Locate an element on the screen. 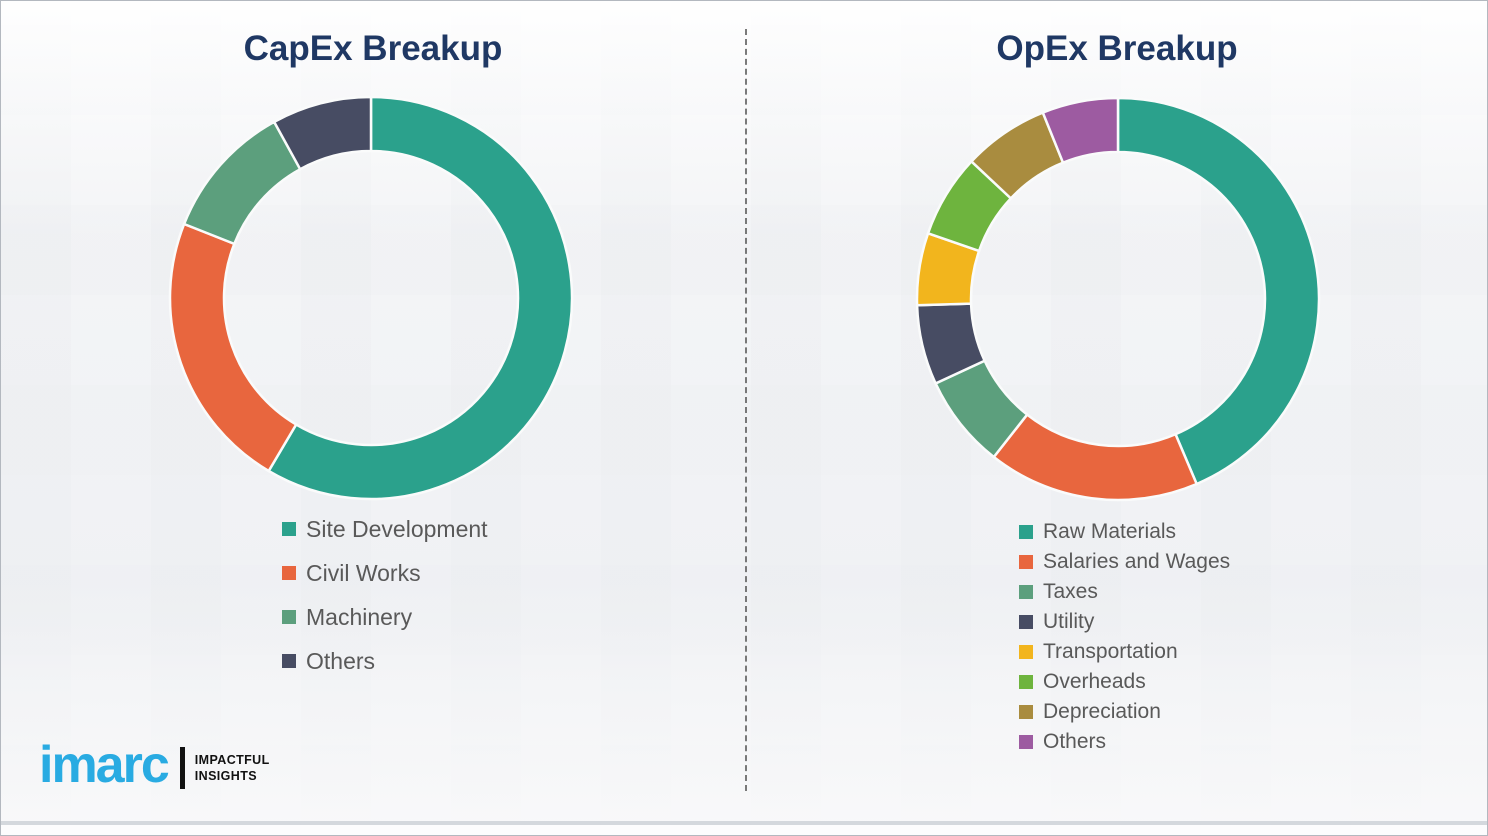  donut-segment-civil-works is located at coordinates (233, 347).